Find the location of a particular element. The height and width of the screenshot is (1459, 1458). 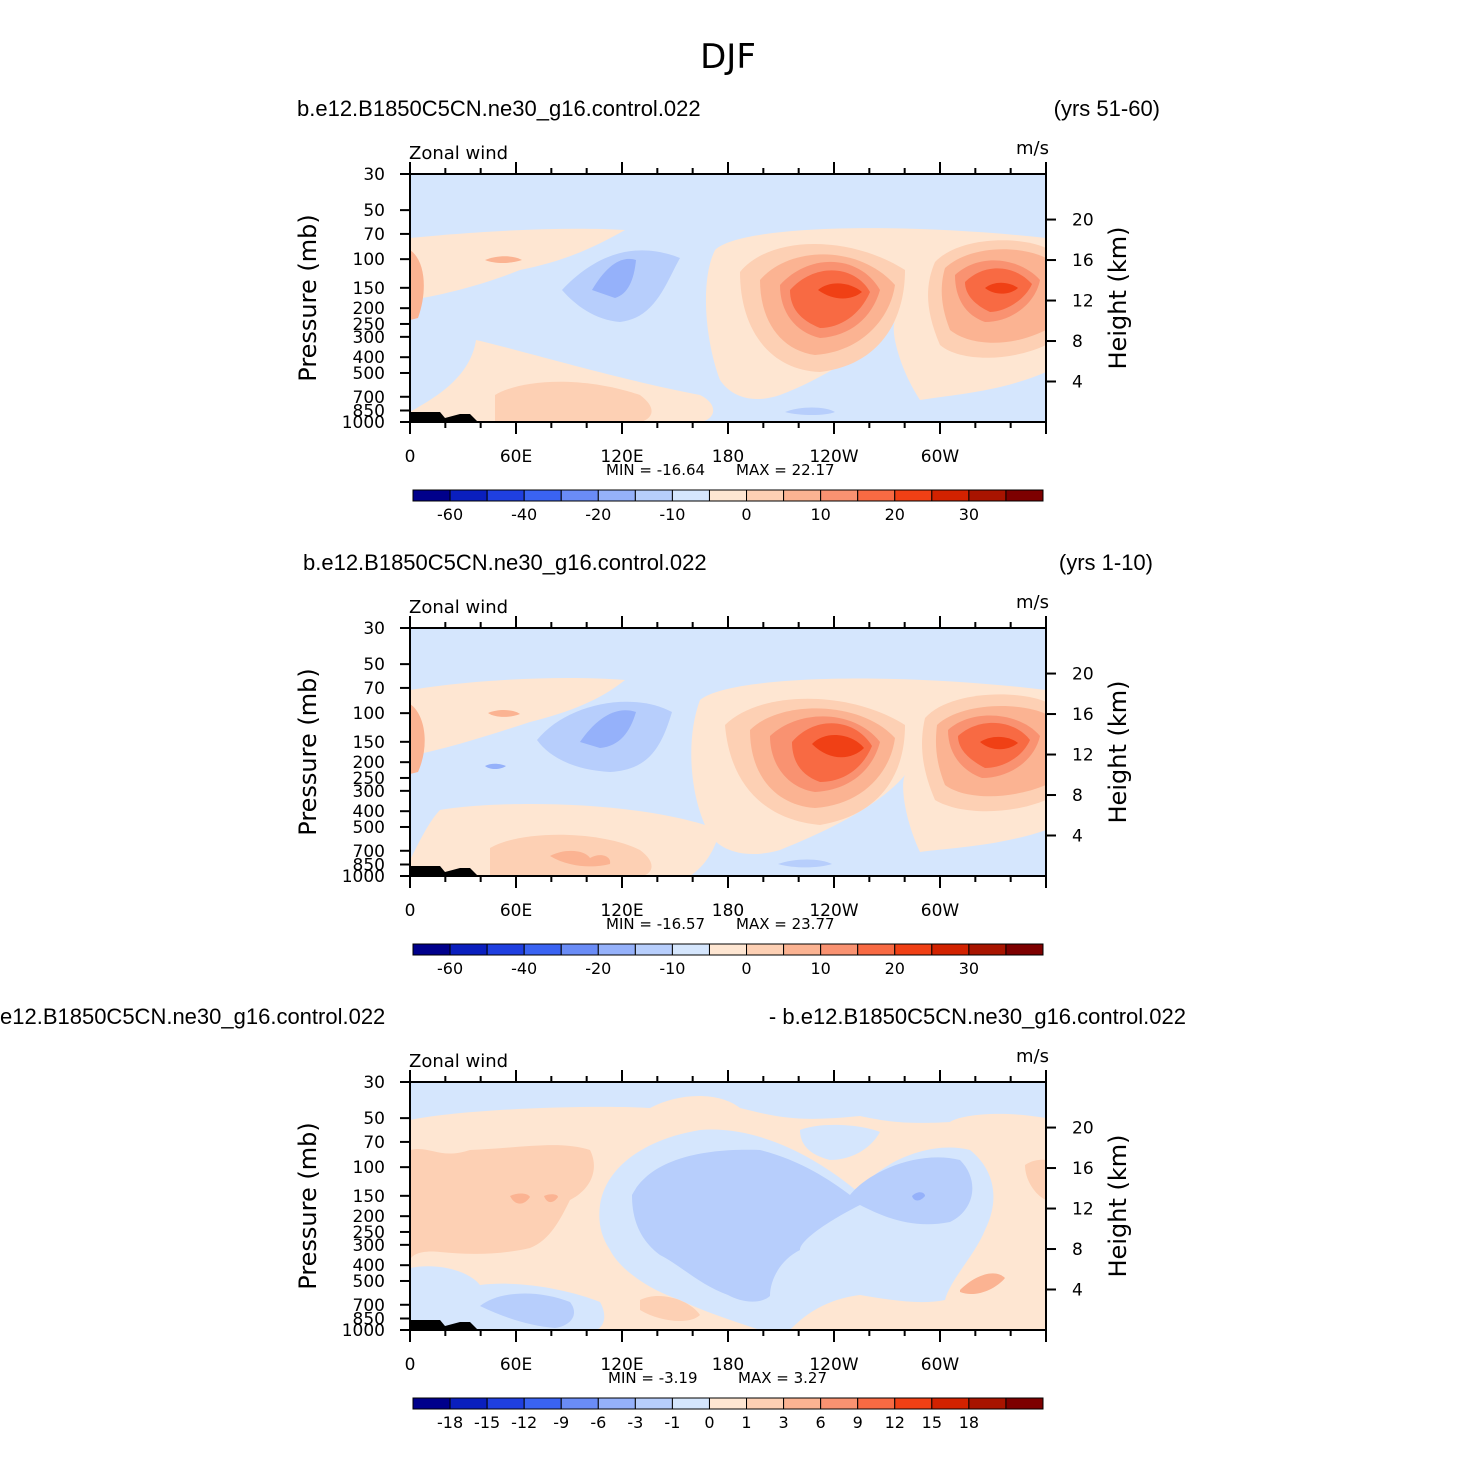

colorbar-label: -60 is located at coordinates (450, 514).